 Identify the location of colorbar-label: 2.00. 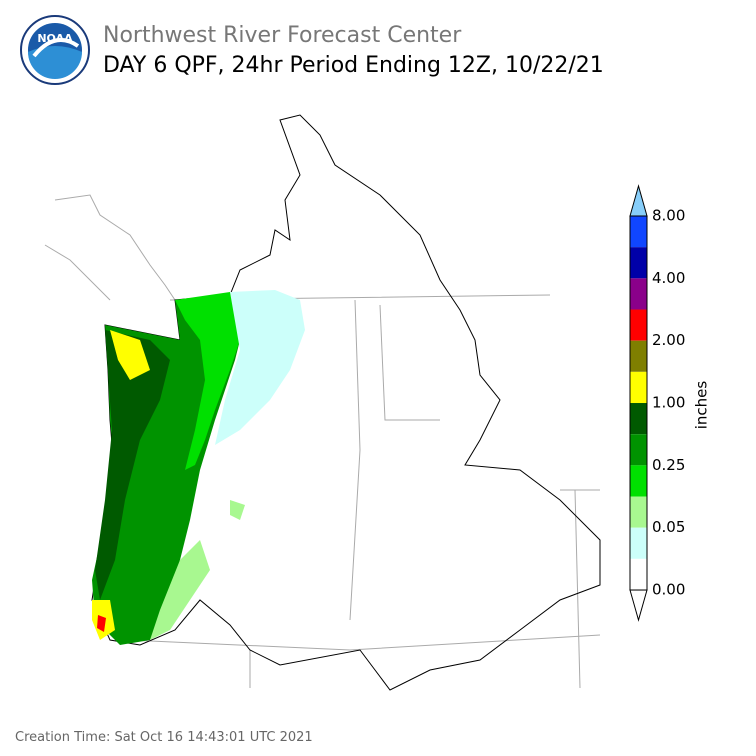
(668, 340).